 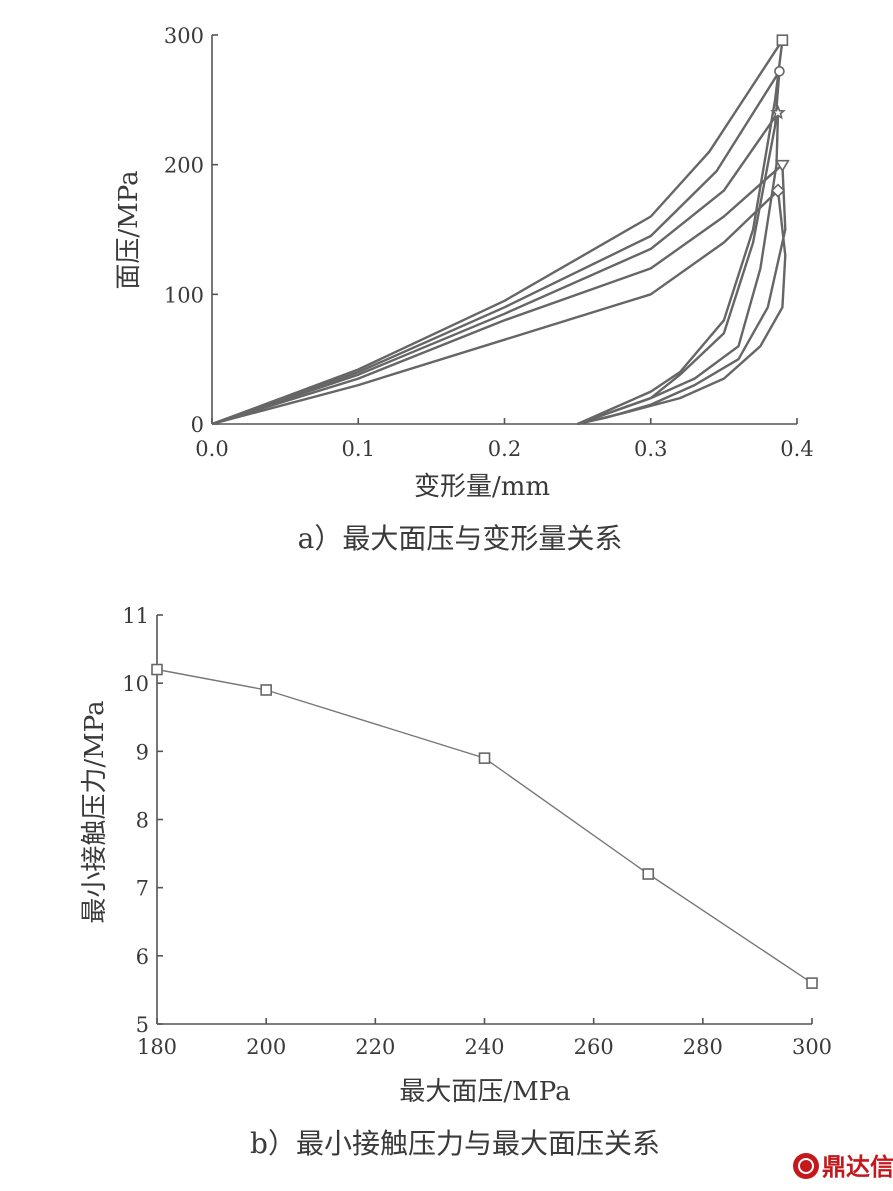 What do you see at coordinates (95, 811) in the screenshot?
I see `chart-b-y-label: 最小接触压力/MPa` at bounding box center [95, 811].